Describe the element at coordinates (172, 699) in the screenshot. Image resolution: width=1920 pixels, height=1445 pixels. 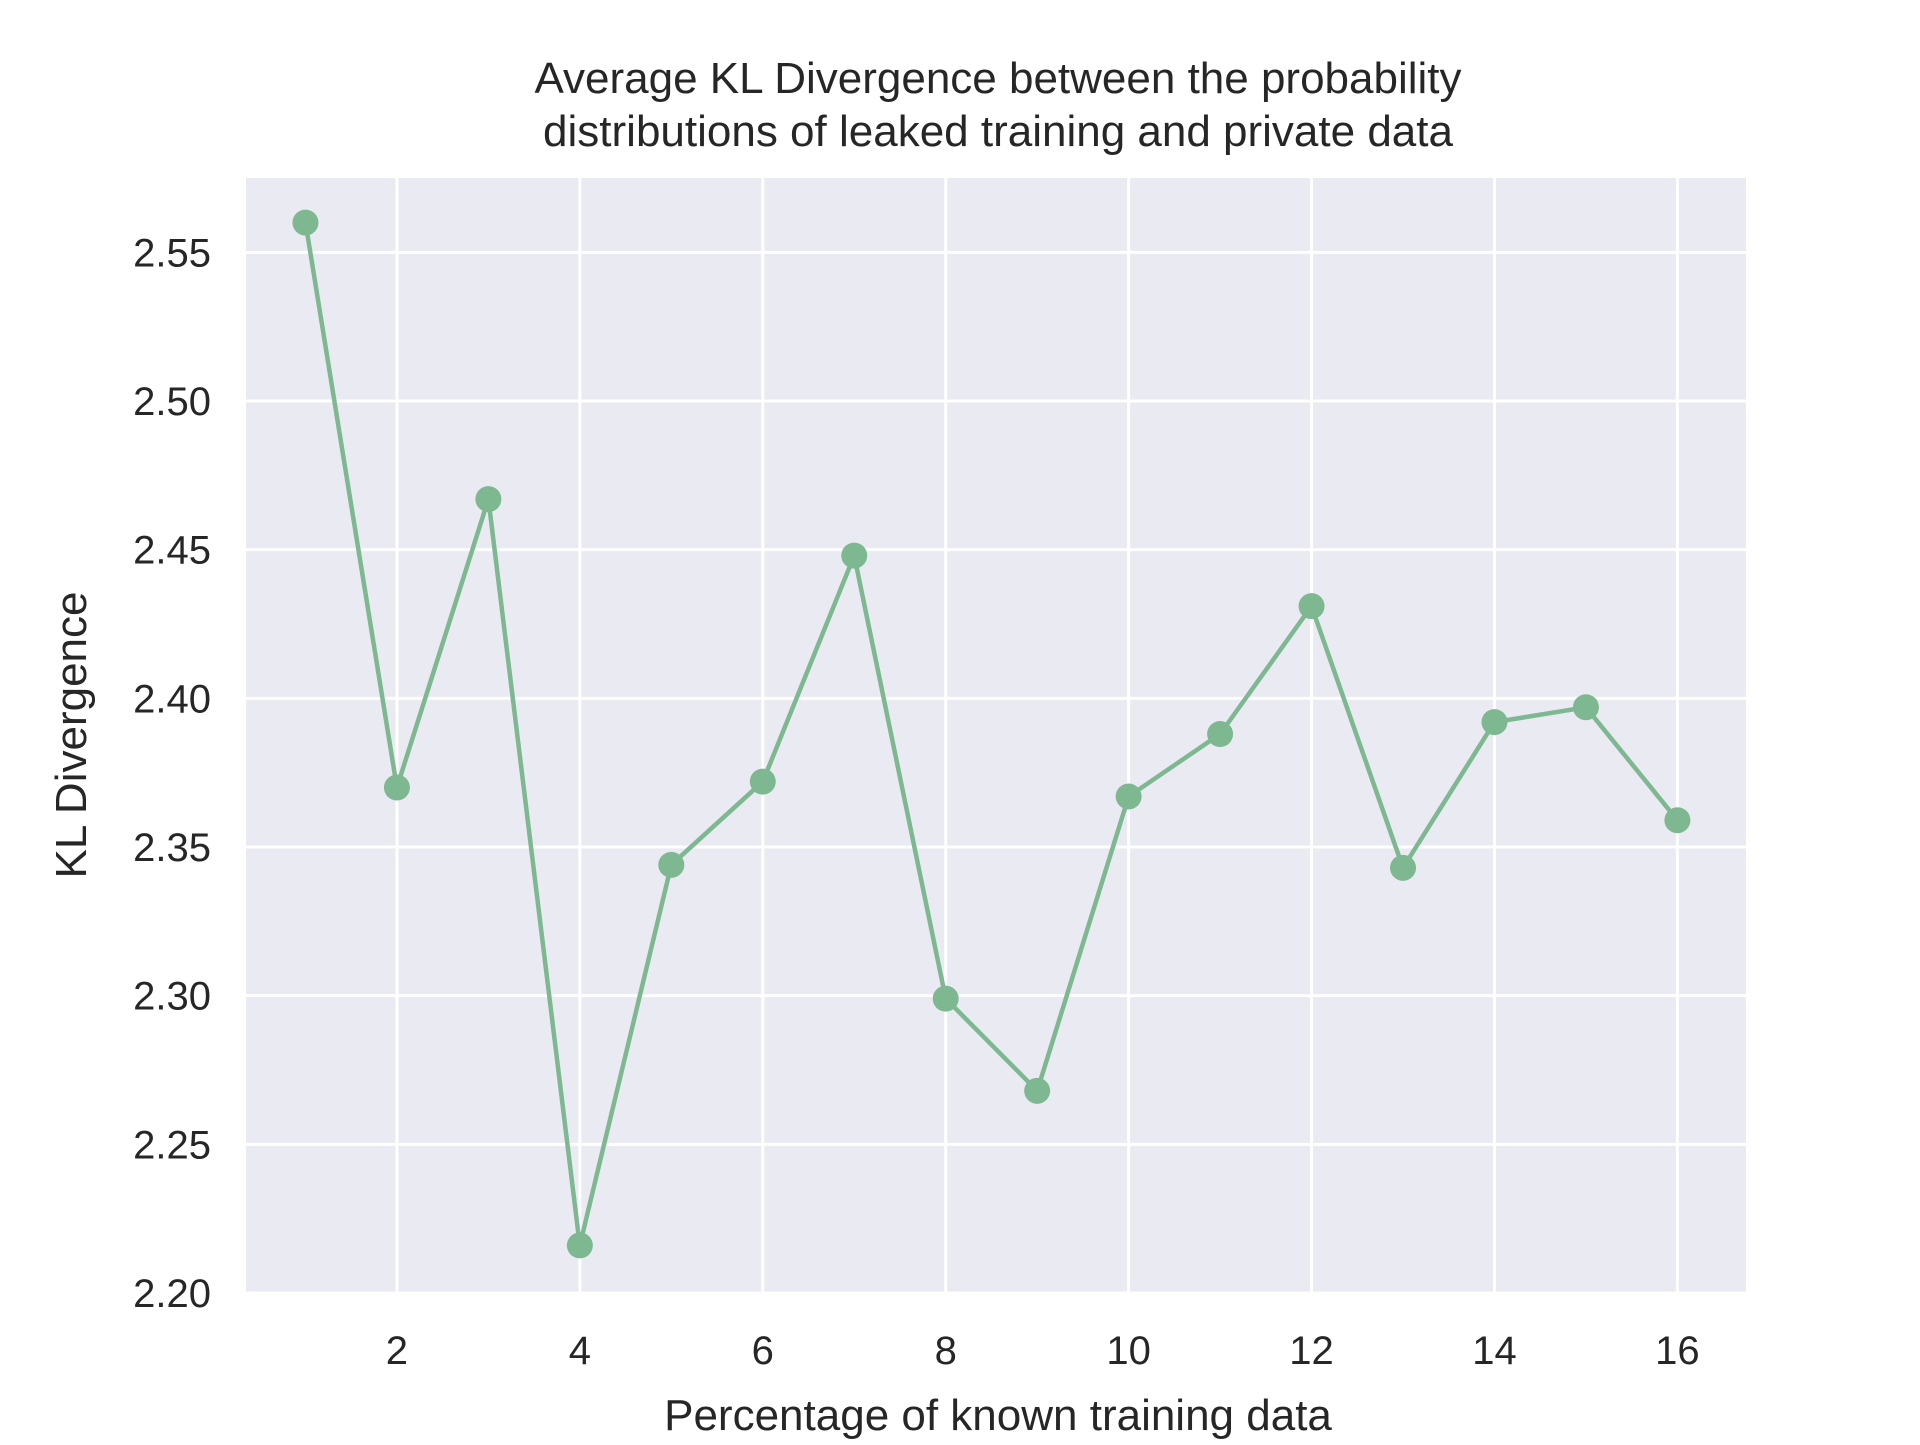
I see `y-tick-label: 2.40` at that location.